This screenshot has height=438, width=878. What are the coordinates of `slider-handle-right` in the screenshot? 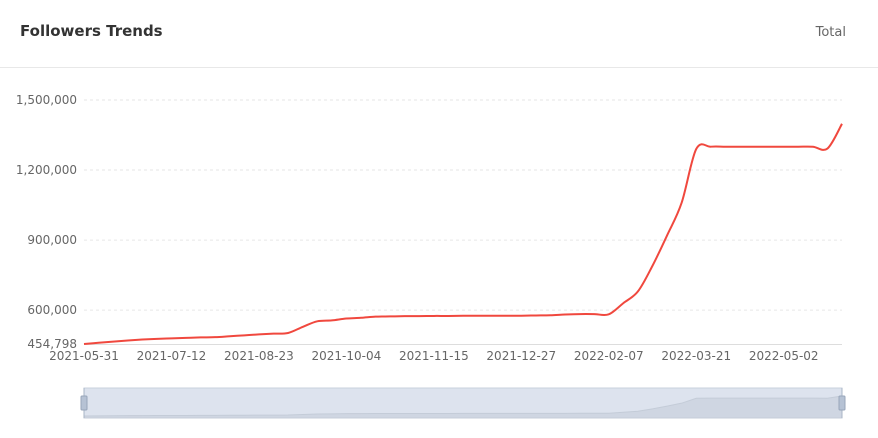 It's located at (842, 403).